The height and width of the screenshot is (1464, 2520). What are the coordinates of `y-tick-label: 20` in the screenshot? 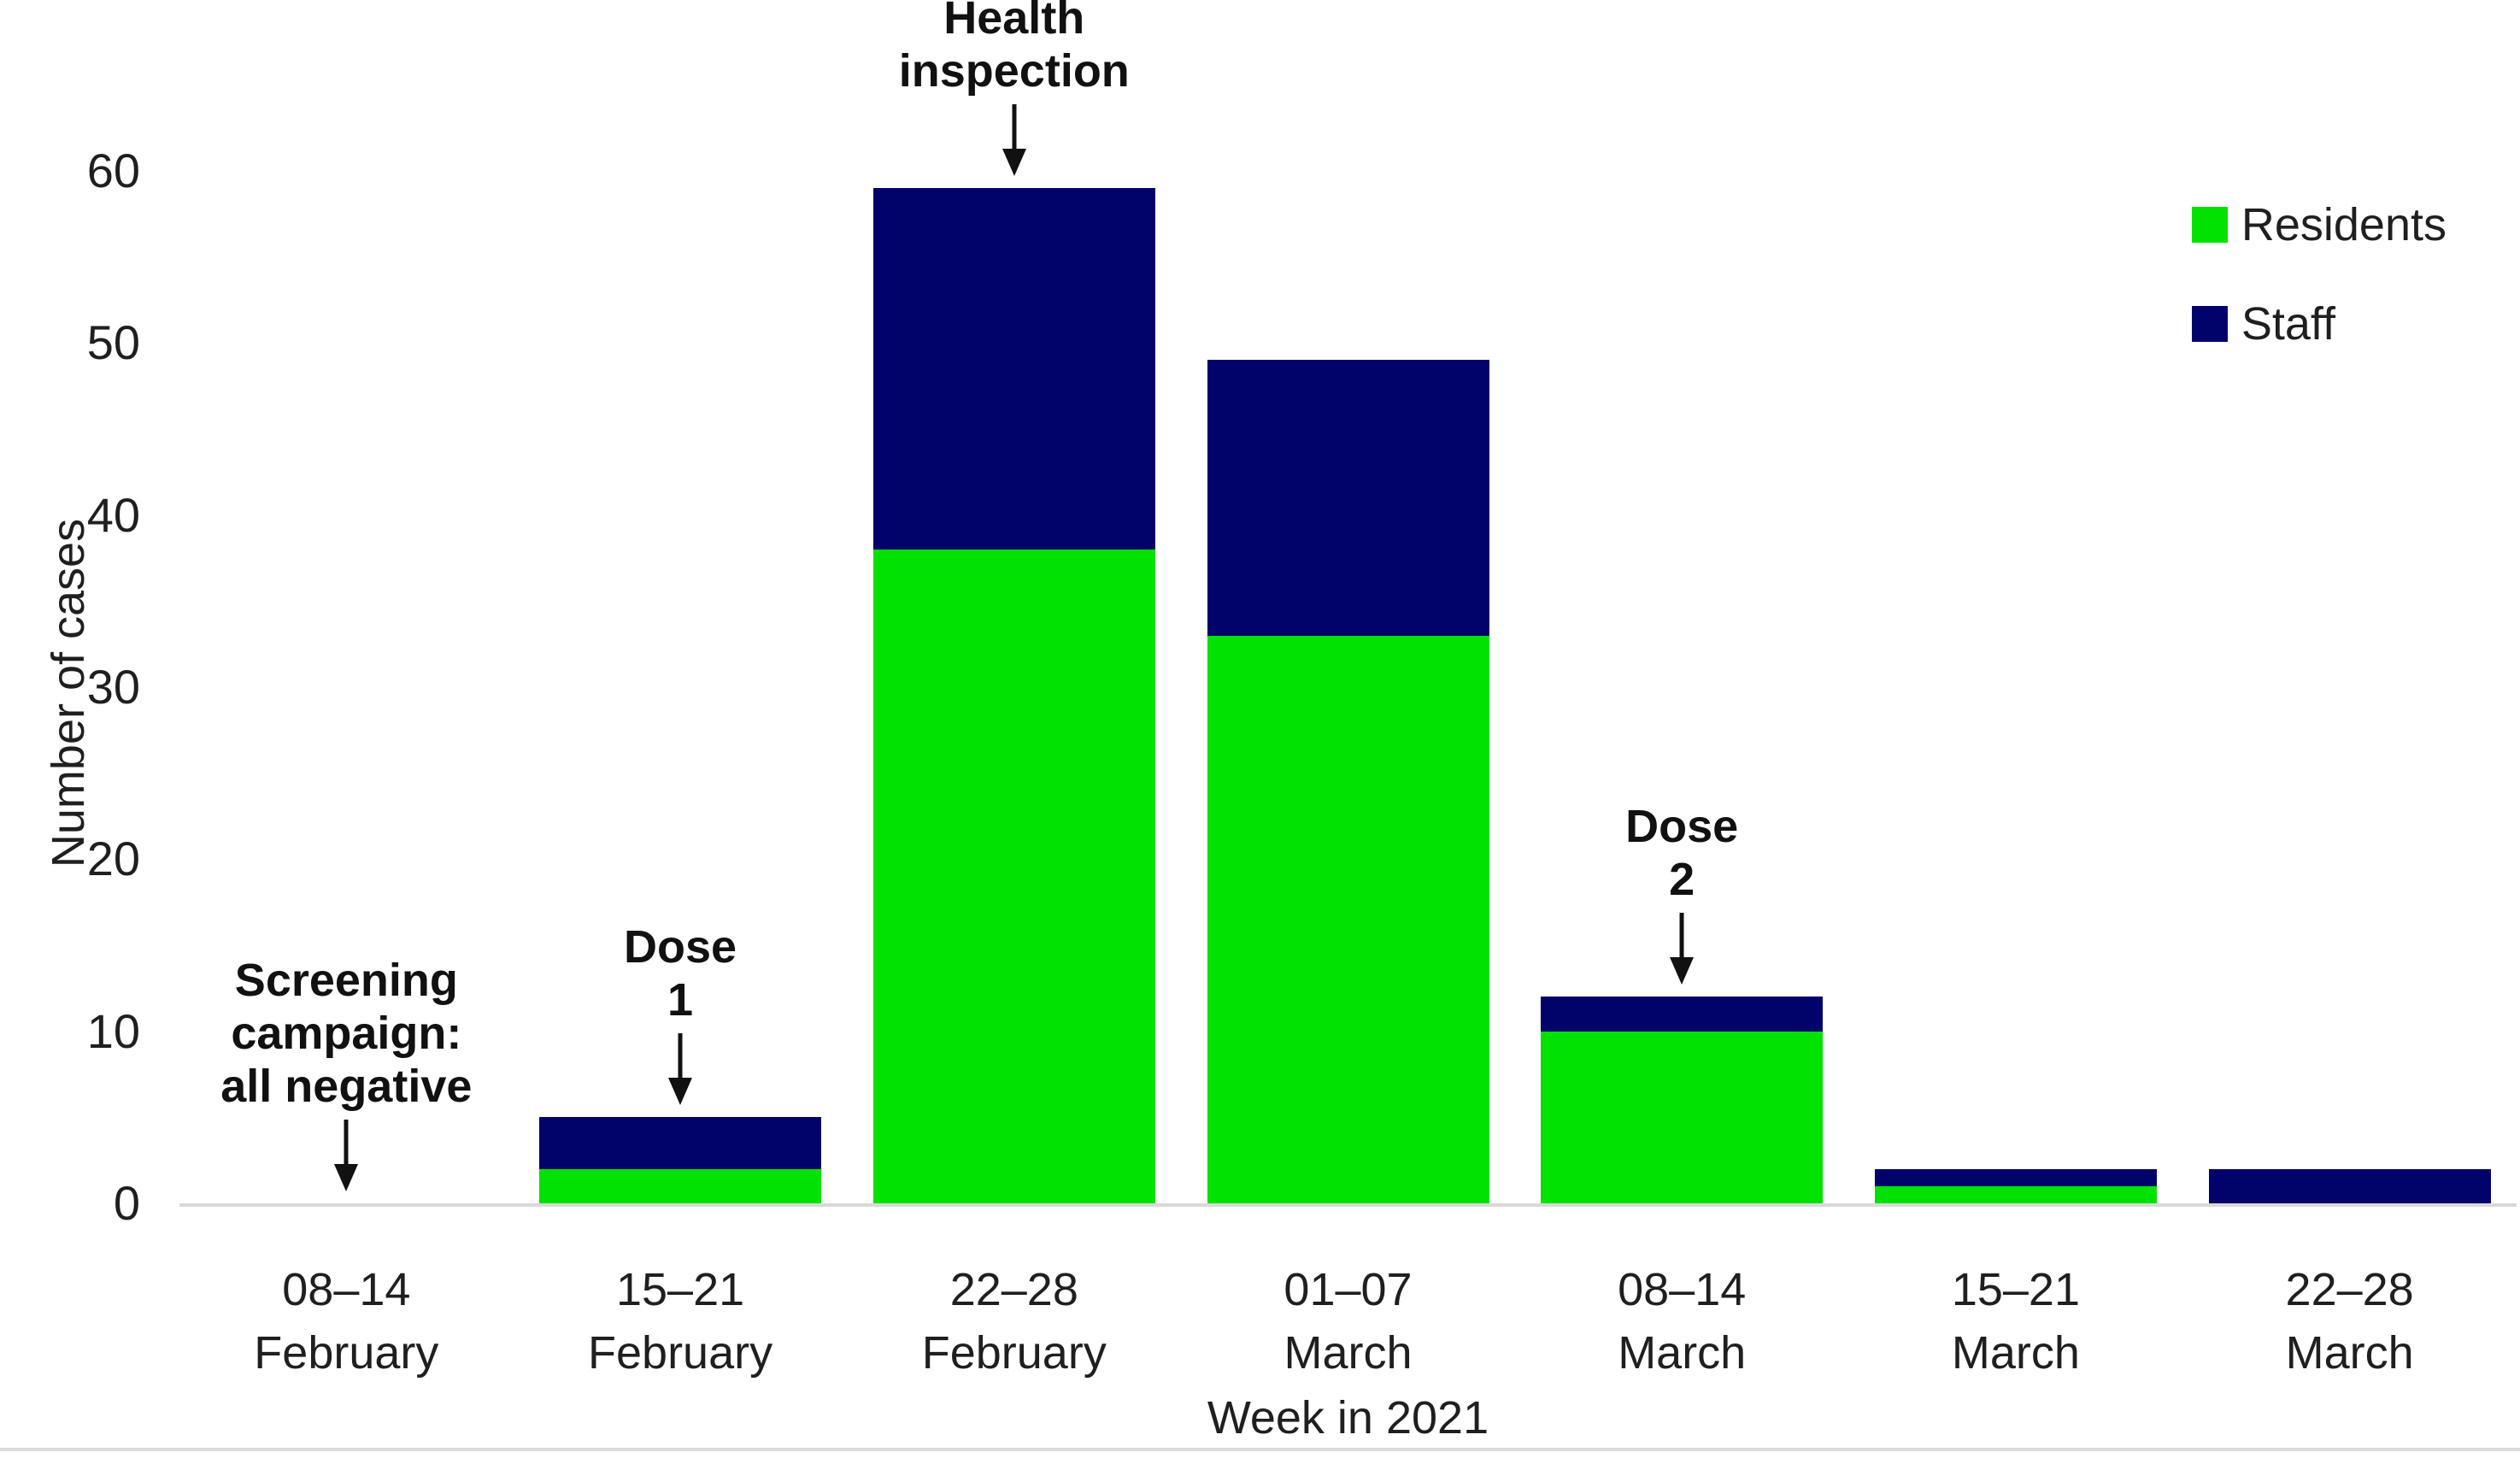 It's located at (113, 859).